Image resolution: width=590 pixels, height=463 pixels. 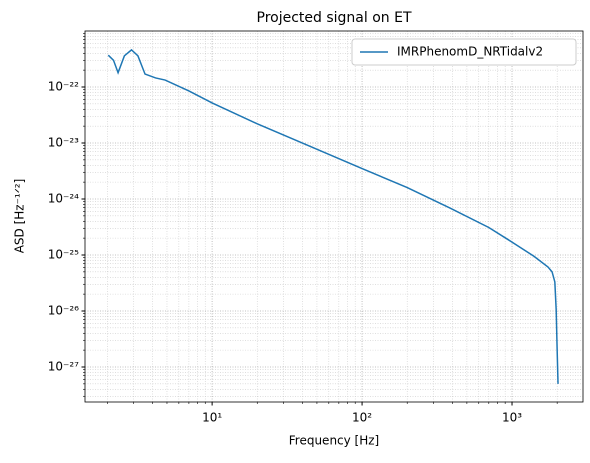 What do you see at coordinates (63, 366) in the screenshot?
I see `y-tick-label: 10⁻²⁷` at bounding box center [63, 366].